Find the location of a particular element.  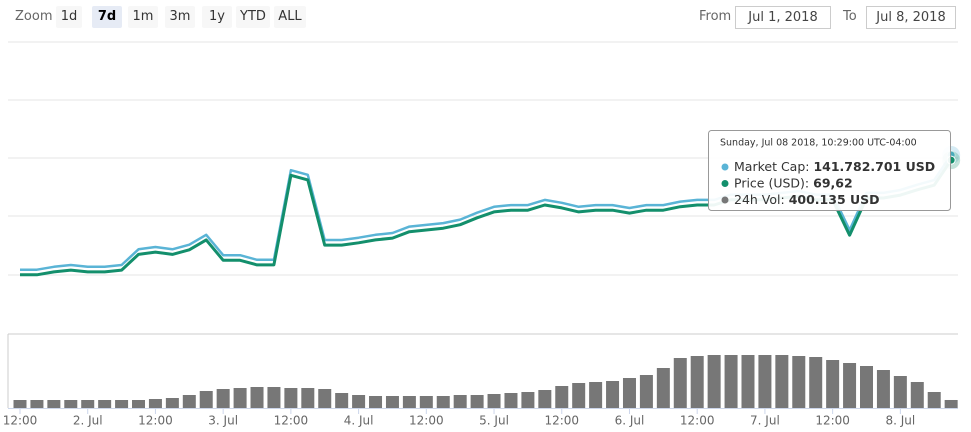

tooltip-row: 24h Vol: 400.135 USD is located at coordinates (807, 199).